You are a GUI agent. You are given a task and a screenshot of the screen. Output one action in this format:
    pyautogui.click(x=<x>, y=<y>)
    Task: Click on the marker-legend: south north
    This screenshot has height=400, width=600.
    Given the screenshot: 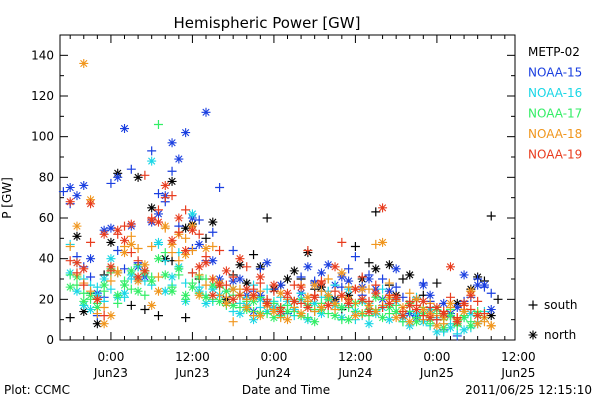 What is the action you would take?
    pyautogui.click(x=553, y=320)
    